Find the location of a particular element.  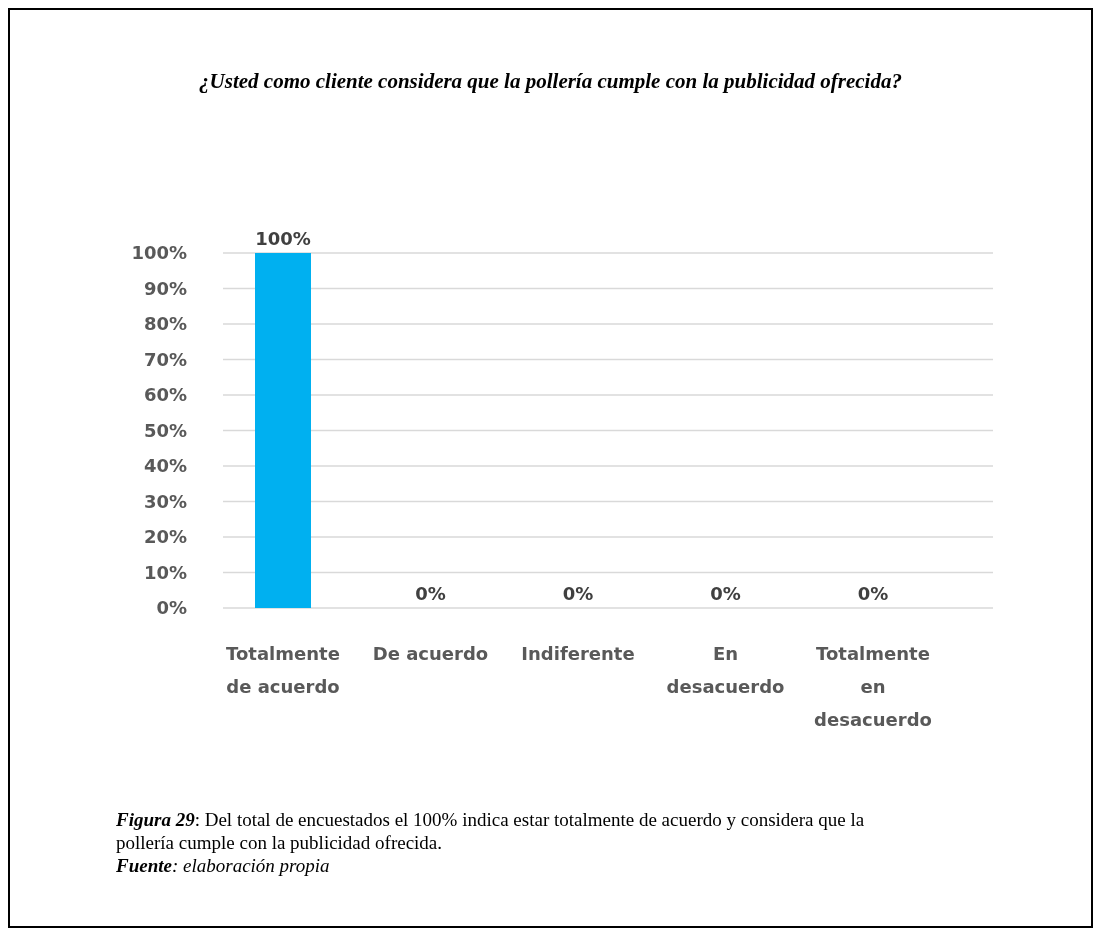

y-tick-label: 30% is located at coordinates (165, 501).